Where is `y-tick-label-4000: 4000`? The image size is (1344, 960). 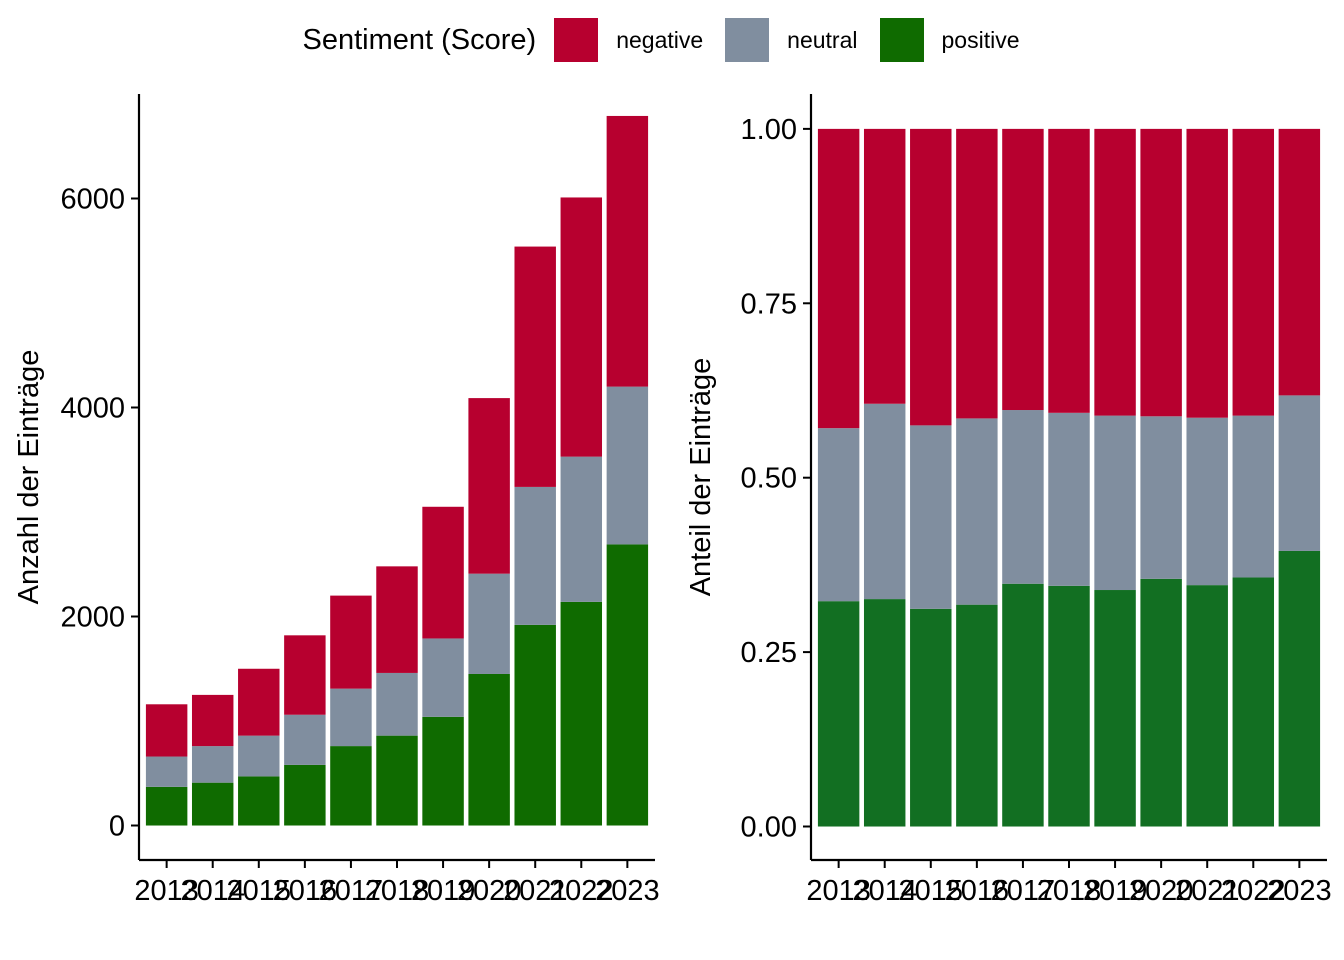
y-tick-label-4000: 4000 is located at coordinates (92, 409).